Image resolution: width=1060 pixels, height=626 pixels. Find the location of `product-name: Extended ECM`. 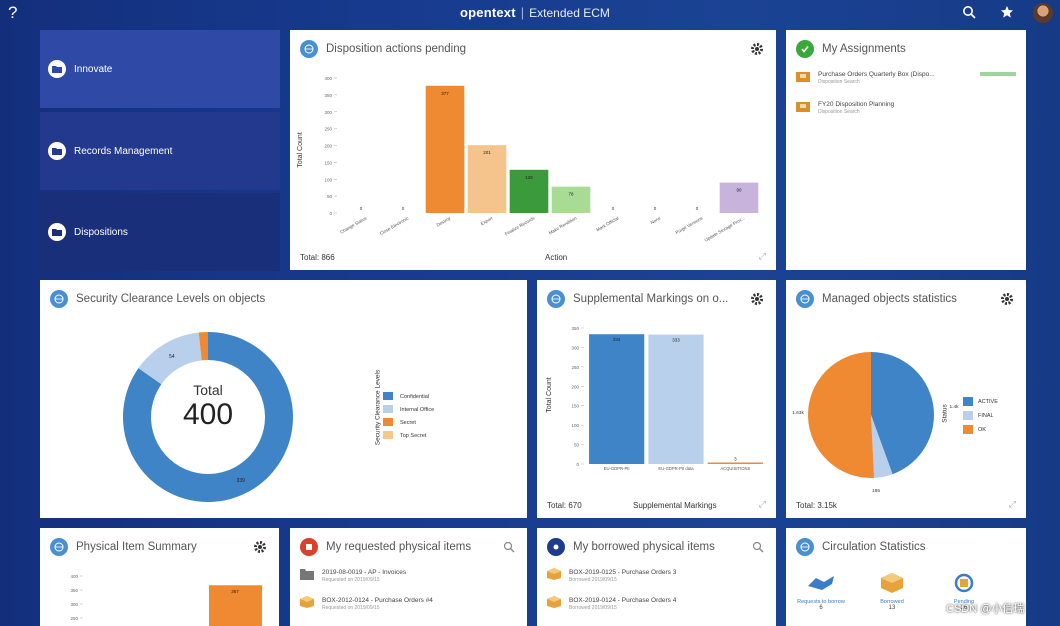

product-name: Extended ECM is located at coordinates (569, 13).